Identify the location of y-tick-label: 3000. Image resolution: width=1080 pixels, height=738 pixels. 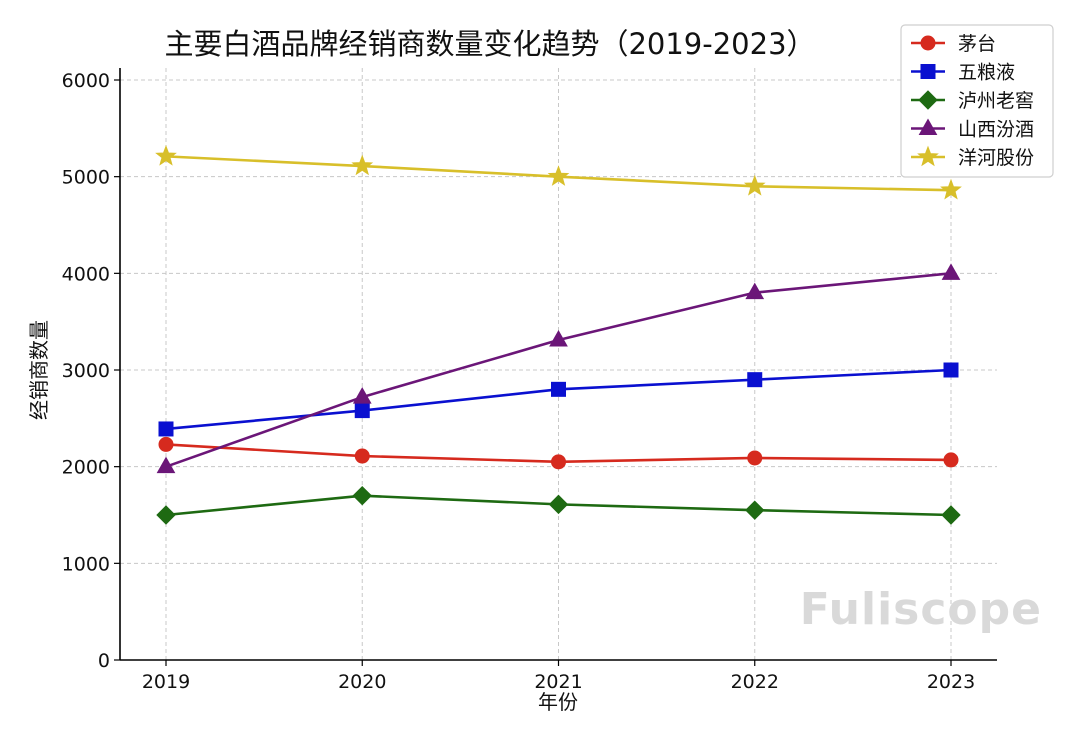
(86, 371).